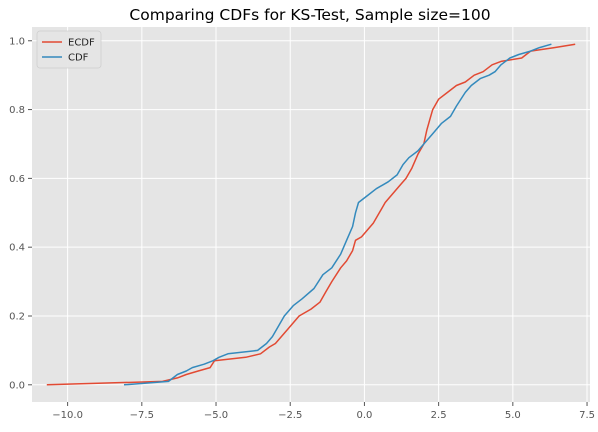  I want to click on x-tick-label: 7.5, so click(587, 415).